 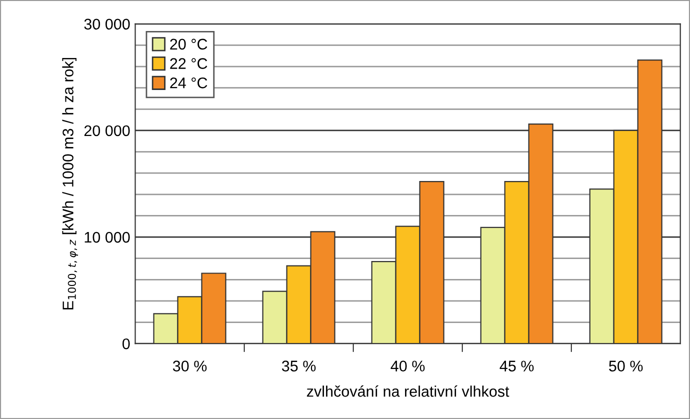 I want to click on x-tick-label: 50 %, so click(x=626, y=366).